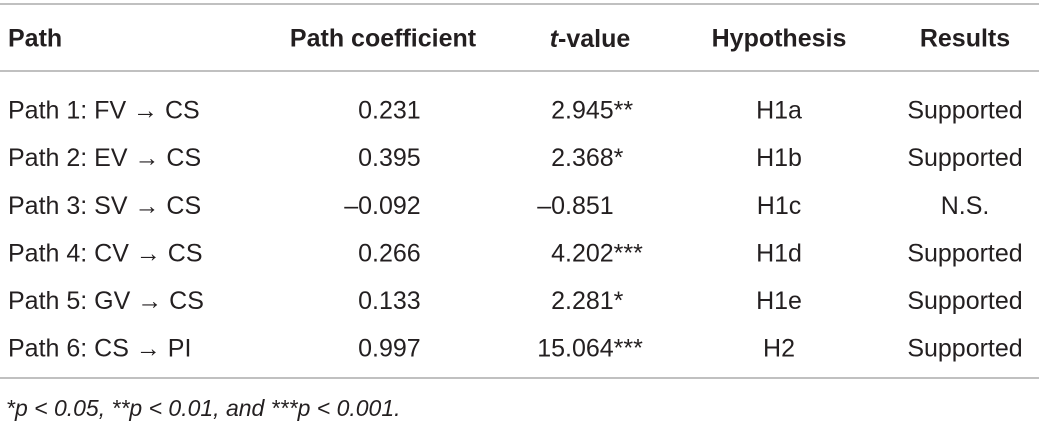 This screenshot has width=1039, height=433. Describe the element at coordinates (779, 39) in the screenshot. I see `column-header: Hypothesis` at that location.